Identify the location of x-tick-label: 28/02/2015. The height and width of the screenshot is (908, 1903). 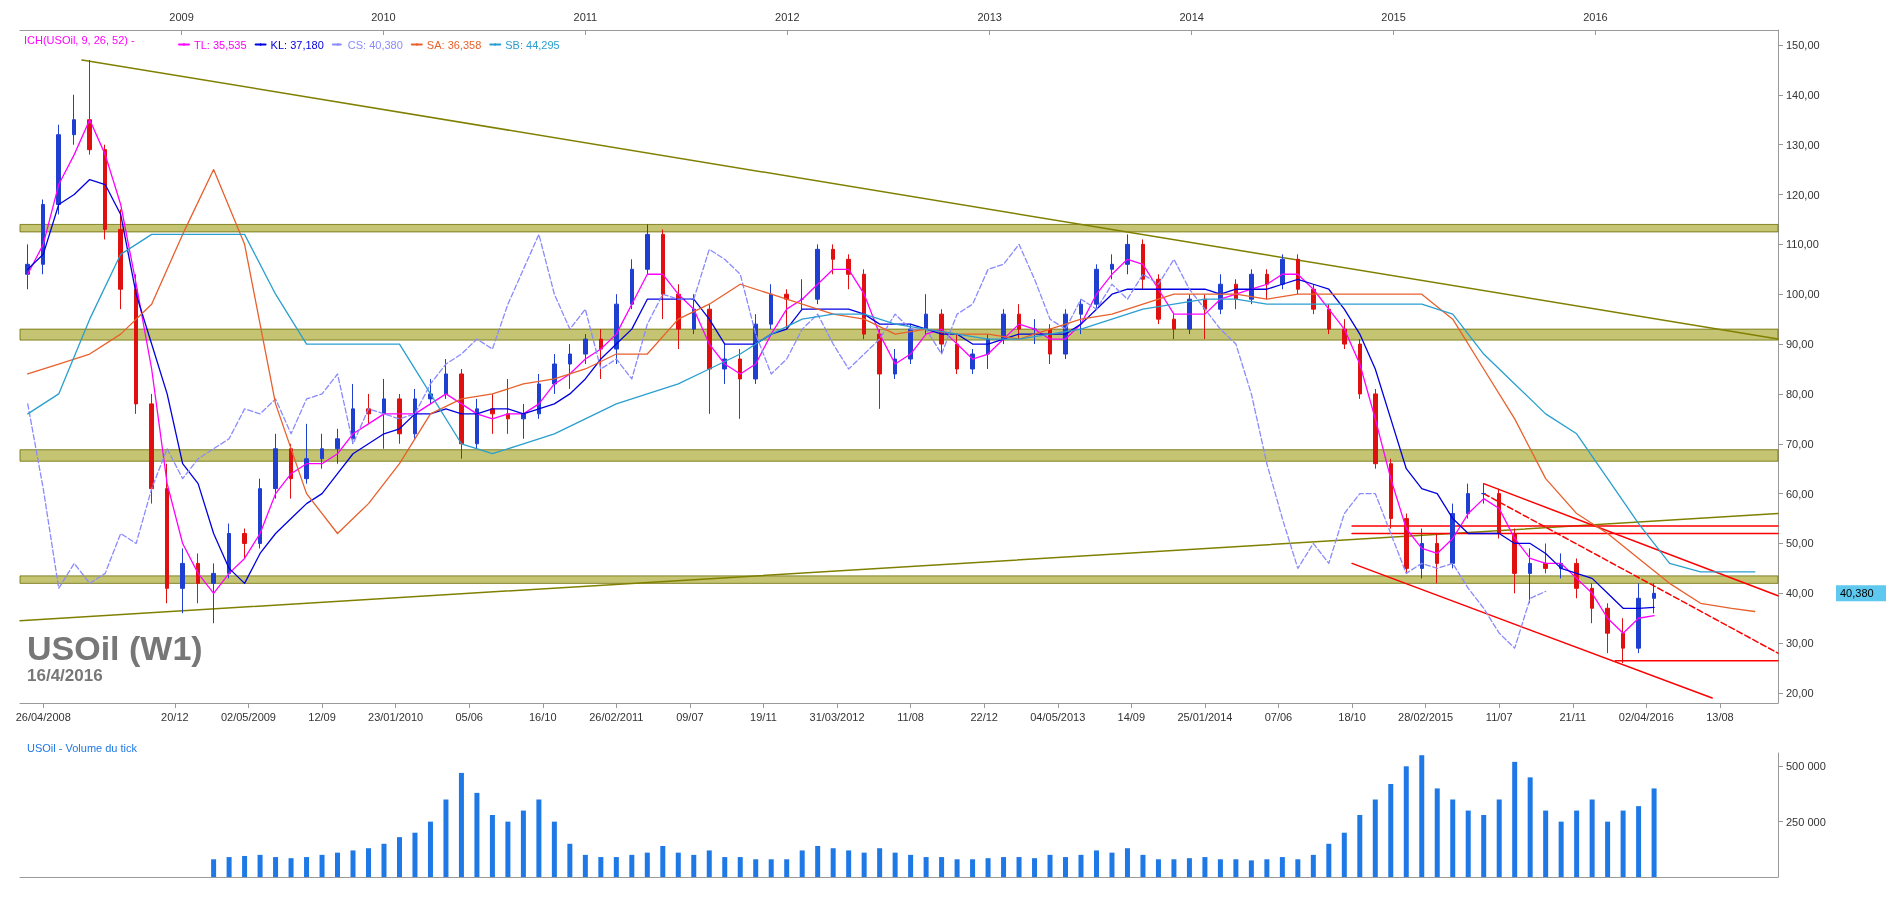
(1426, 716).